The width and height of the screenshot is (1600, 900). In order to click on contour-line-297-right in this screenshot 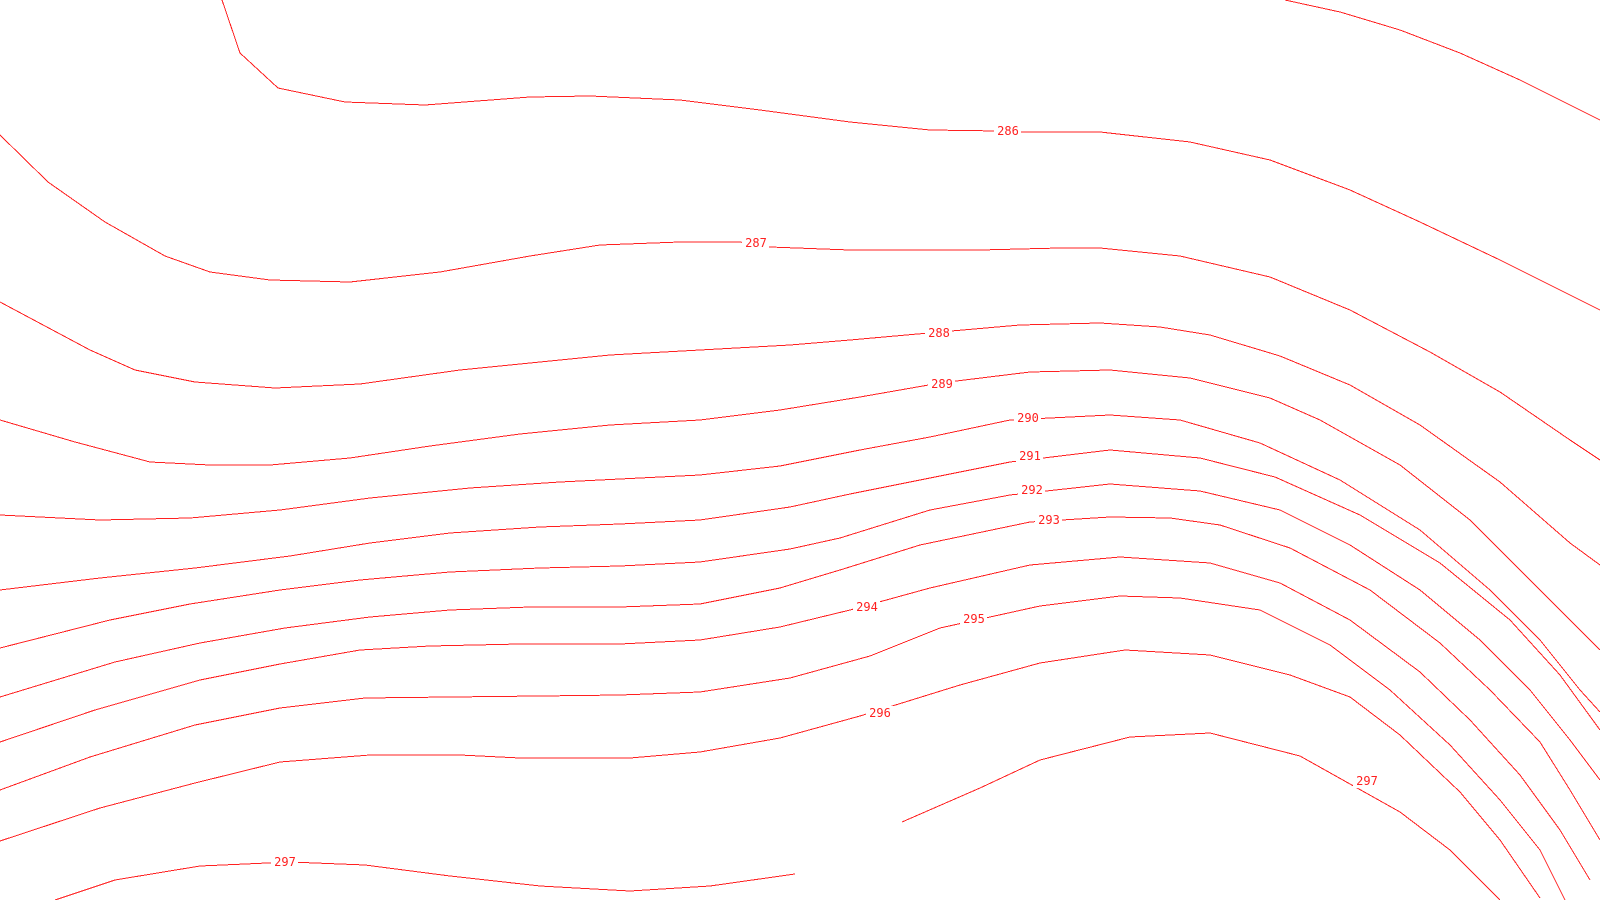, I will do `click(1201, 816)`.